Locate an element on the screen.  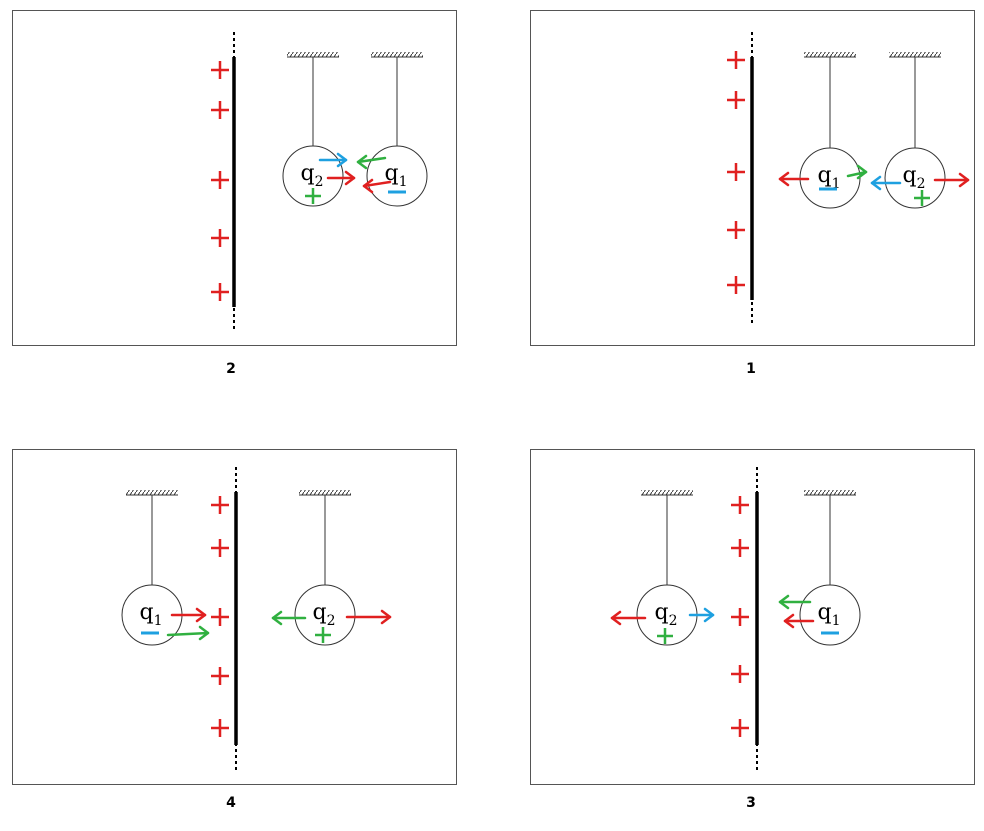
panel-label: 2 is located at coordinates (231, 369).